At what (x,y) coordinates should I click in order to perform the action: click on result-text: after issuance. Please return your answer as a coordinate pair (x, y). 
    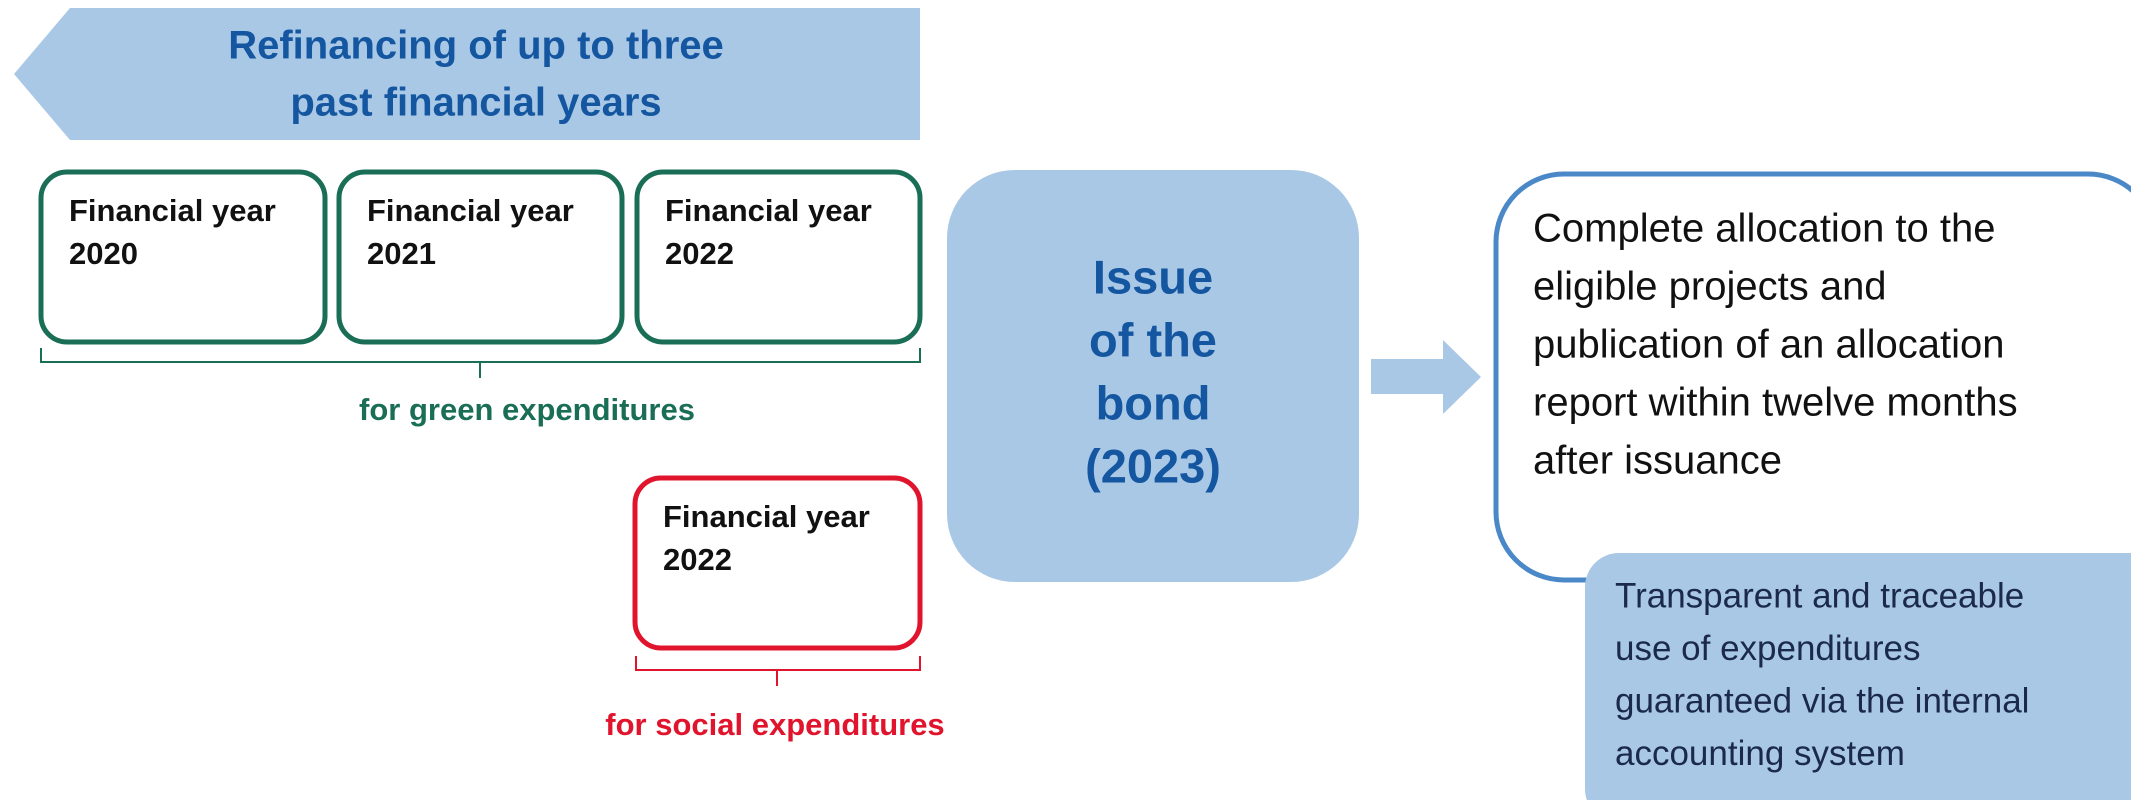
    Looking at the image, I should click on (1657, 461).